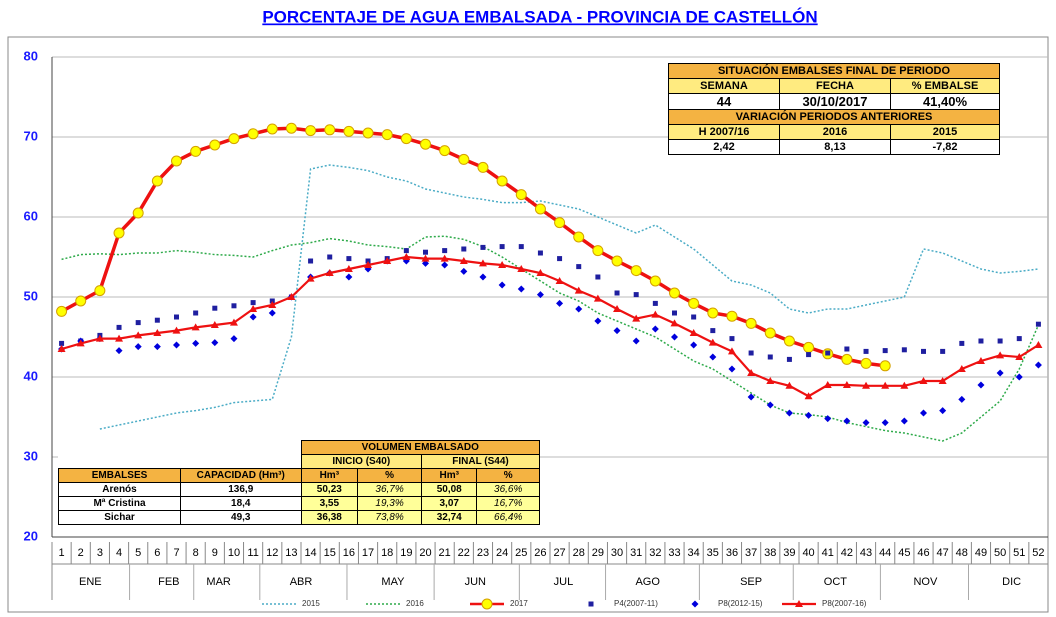 The height and width of the screenshot is (617, 1056). I want to click on x-tick-label: 36, so click(732, 553).